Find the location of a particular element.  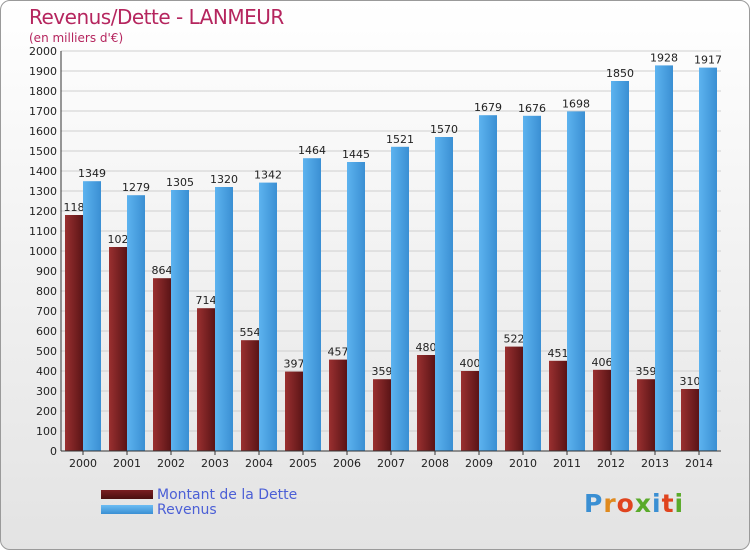

legend-swatch-dette is located at coordinates (127, 494).